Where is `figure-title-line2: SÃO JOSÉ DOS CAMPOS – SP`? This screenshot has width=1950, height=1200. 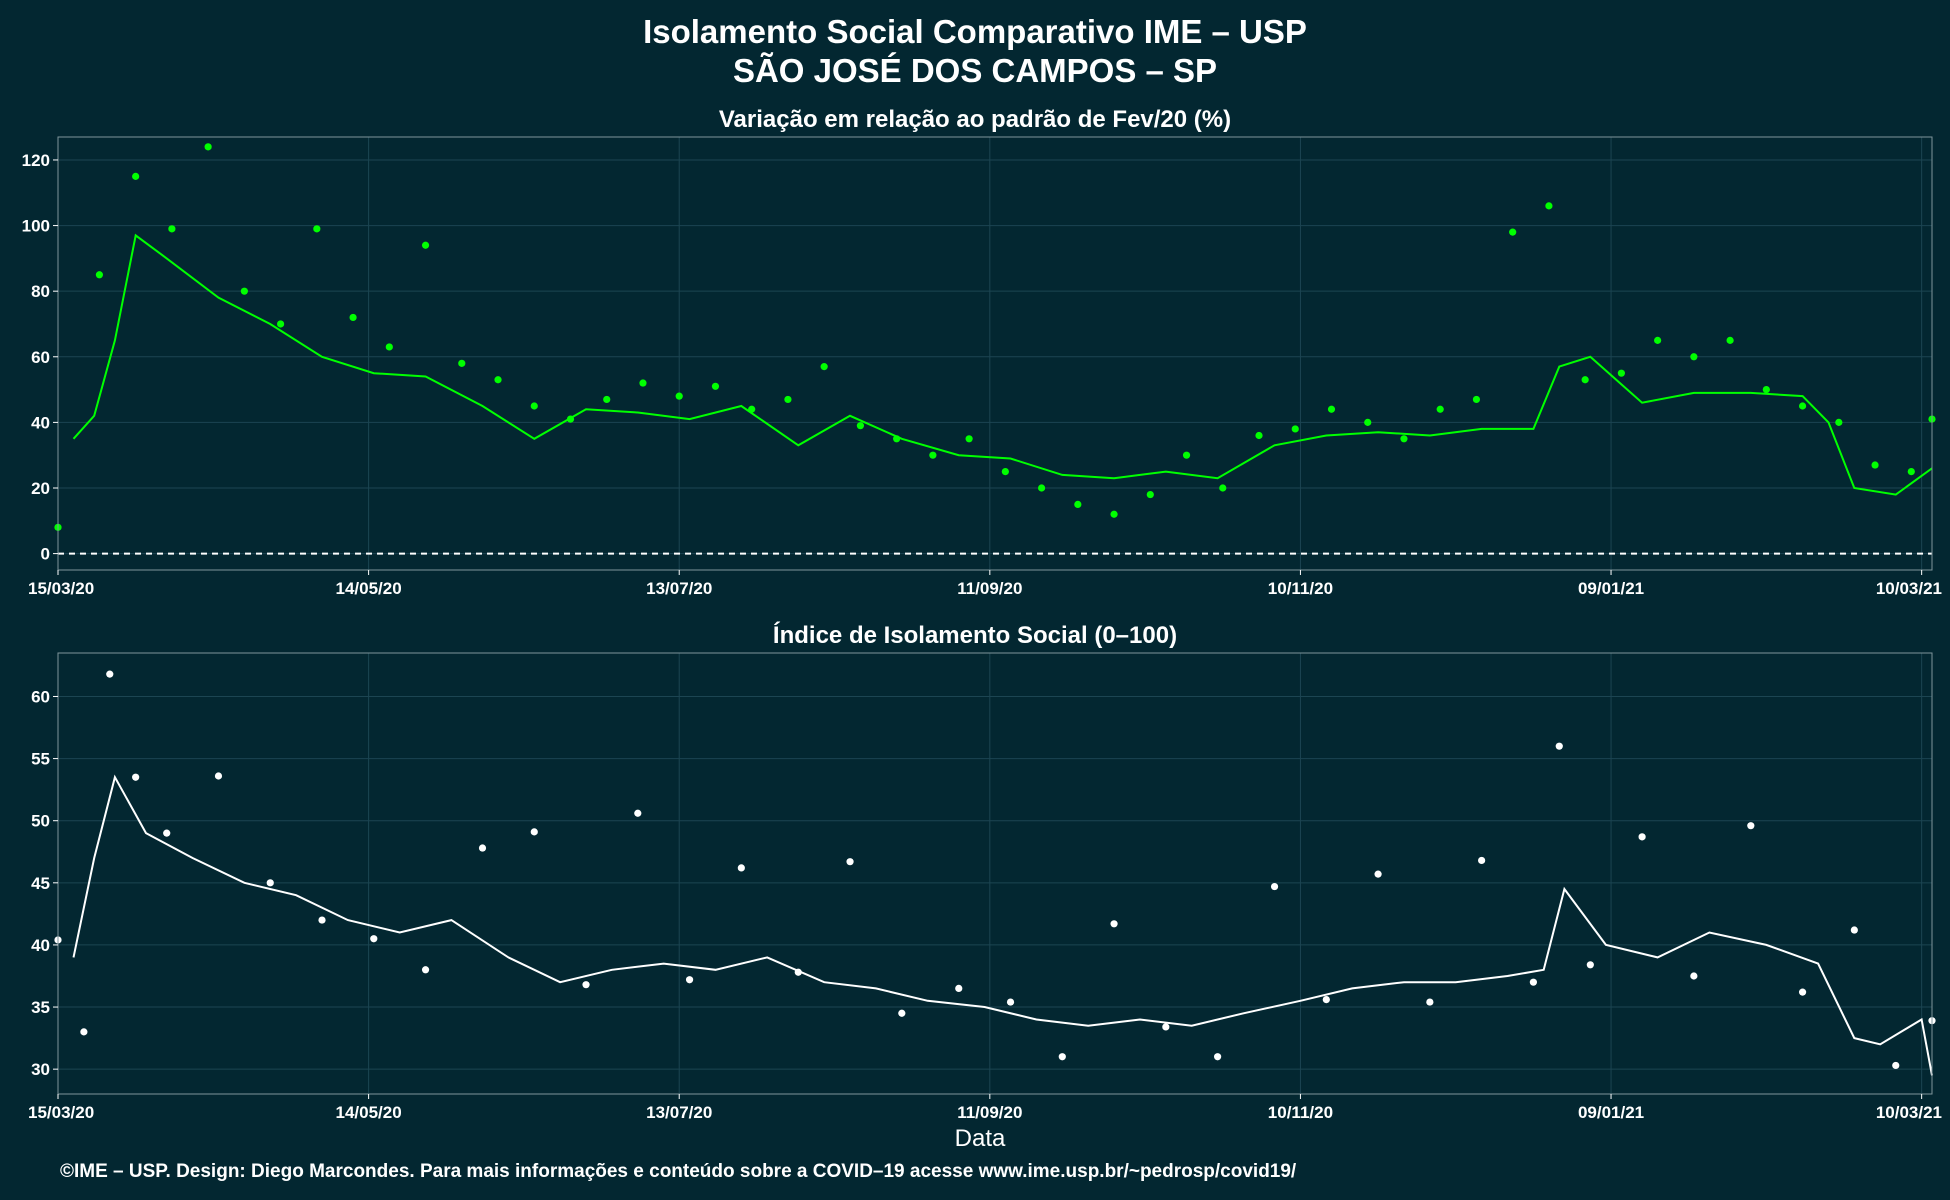 figure-title-line2: SÃO JOSÉ DOS CAMPOS – SP is located at coordinates (975, 70).